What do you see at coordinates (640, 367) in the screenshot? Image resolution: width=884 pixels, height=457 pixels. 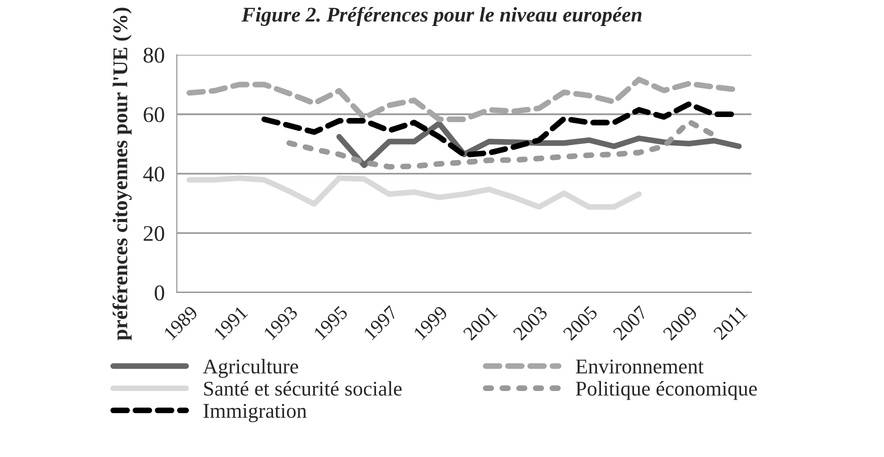 I see `legend-label: Environnement` at bounding box center [640, 367].